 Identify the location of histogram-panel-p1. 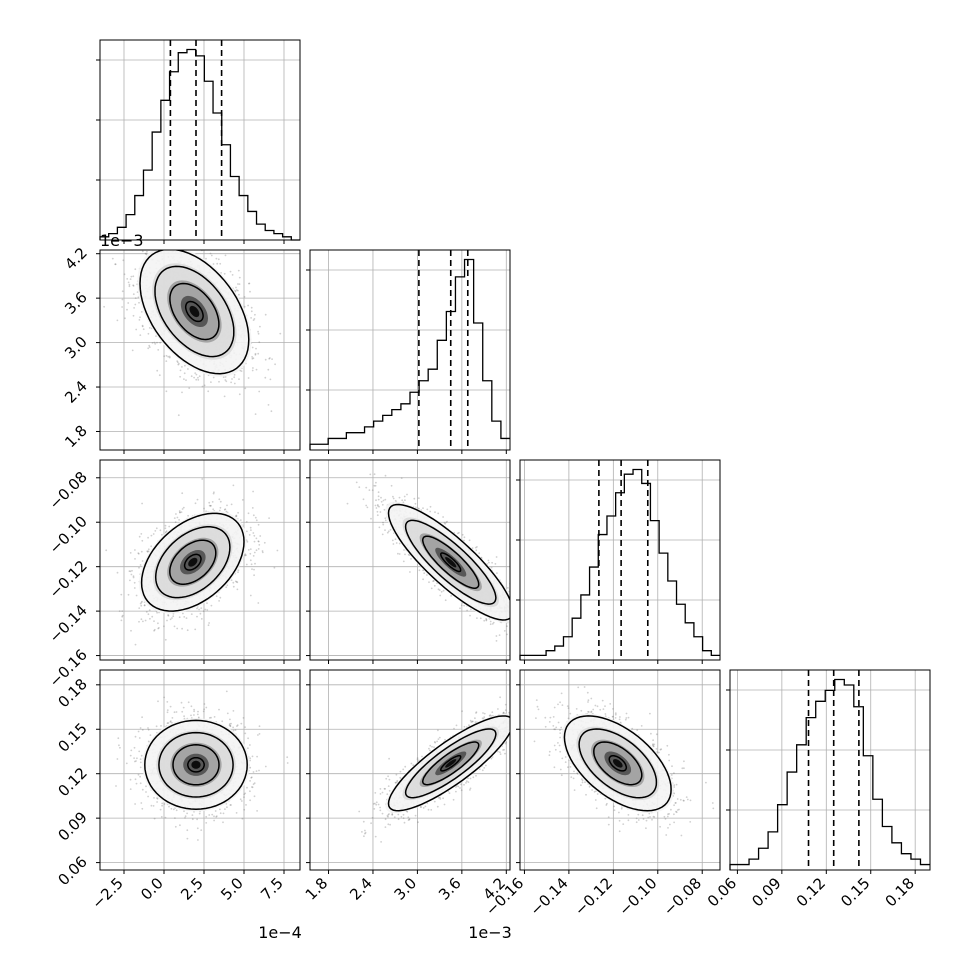
(408, 351).